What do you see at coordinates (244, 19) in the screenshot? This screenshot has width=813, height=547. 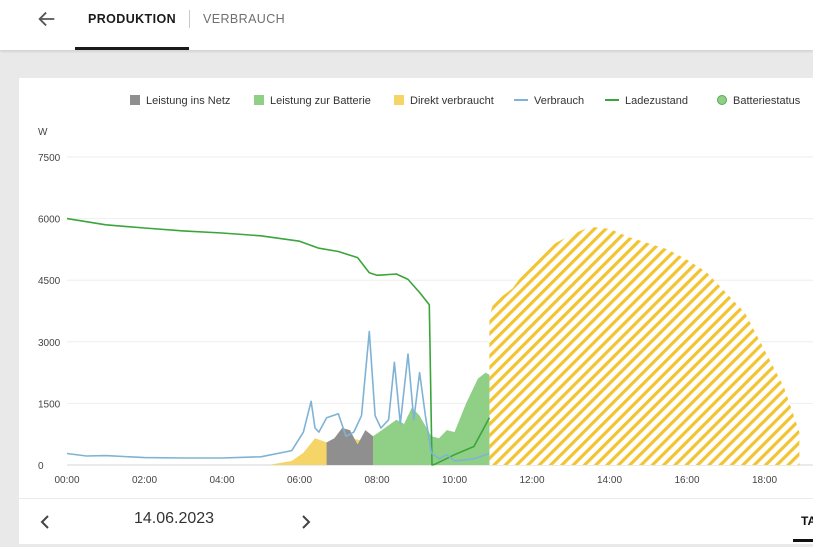 I see `tab-verbrauch: VERBRAUCH` at bounding box center [244, 19].